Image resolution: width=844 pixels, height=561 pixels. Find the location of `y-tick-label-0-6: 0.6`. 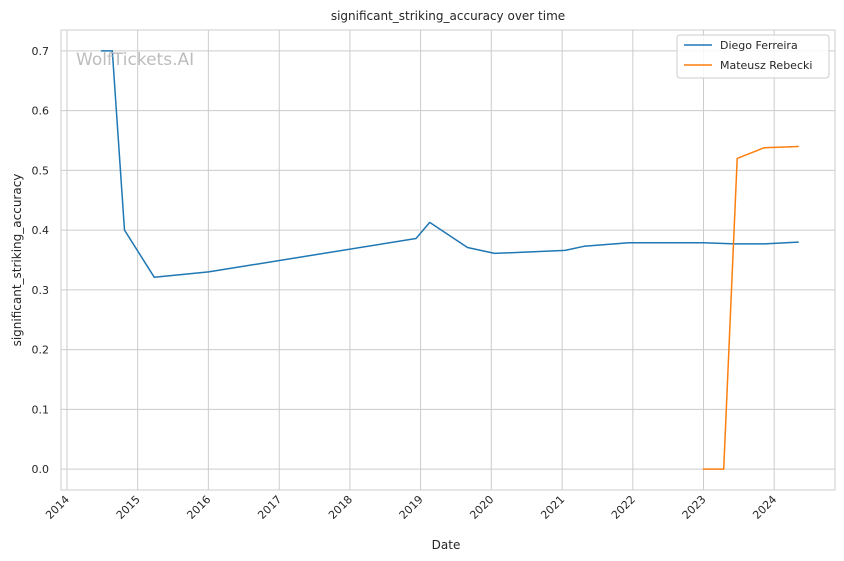

y-tick-label-0-6: 0.6 is located at coordinates (41, 111).